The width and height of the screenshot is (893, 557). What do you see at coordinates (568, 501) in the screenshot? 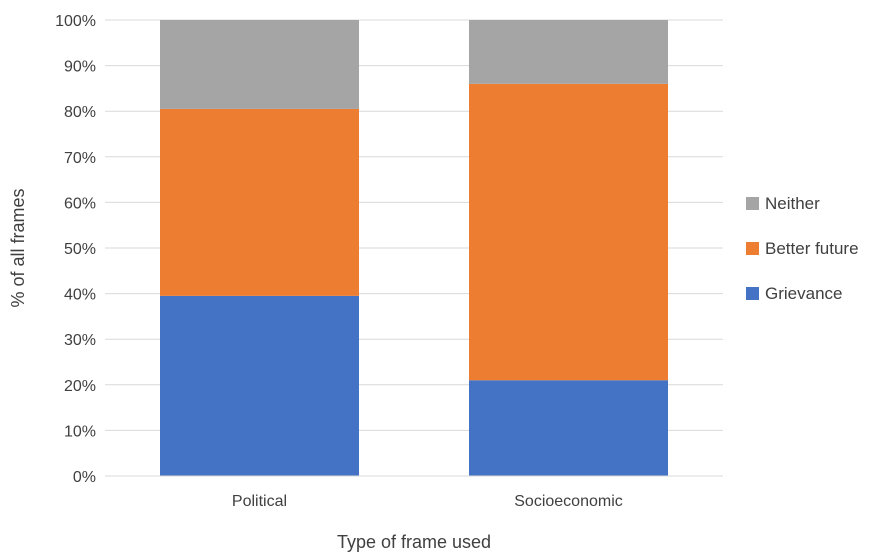
I see `x-category-label: Socioeconomic` at bounding box center [568, 501].